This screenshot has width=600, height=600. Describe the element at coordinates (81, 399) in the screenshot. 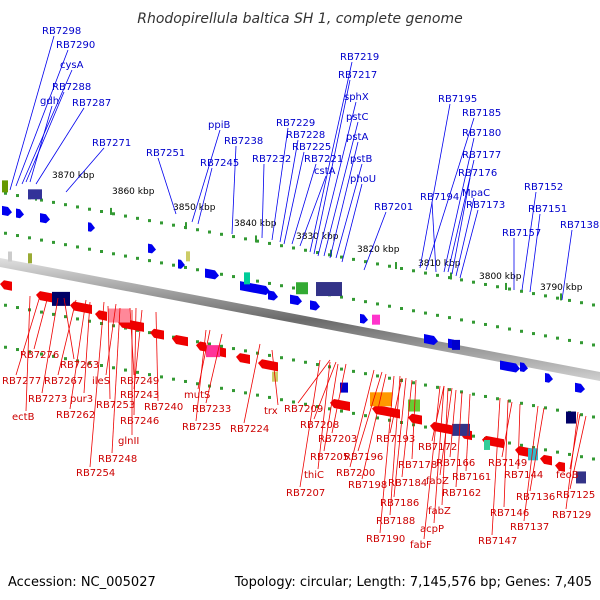

I see `reverse-gene-label: pur3` at that location.